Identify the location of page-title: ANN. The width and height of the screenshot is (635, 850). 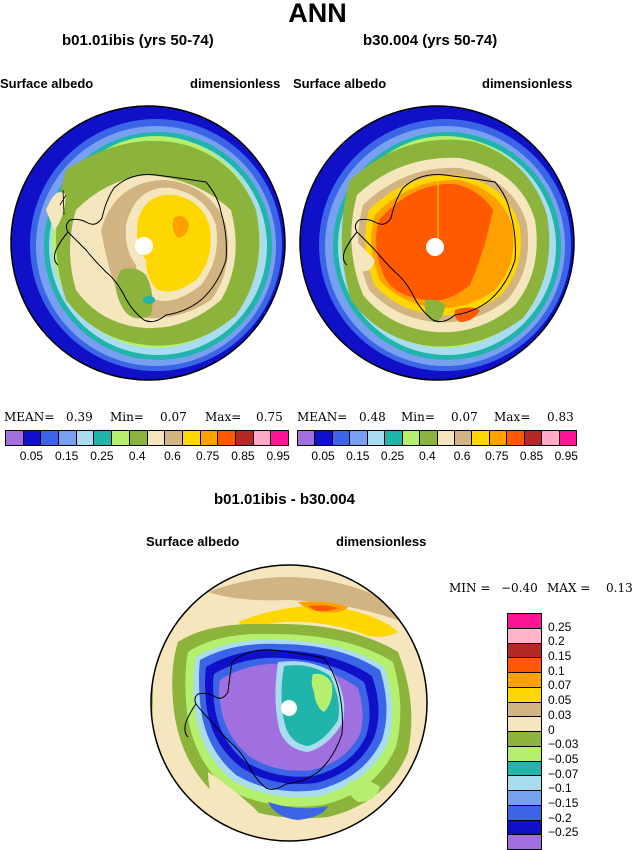
(317, 14).